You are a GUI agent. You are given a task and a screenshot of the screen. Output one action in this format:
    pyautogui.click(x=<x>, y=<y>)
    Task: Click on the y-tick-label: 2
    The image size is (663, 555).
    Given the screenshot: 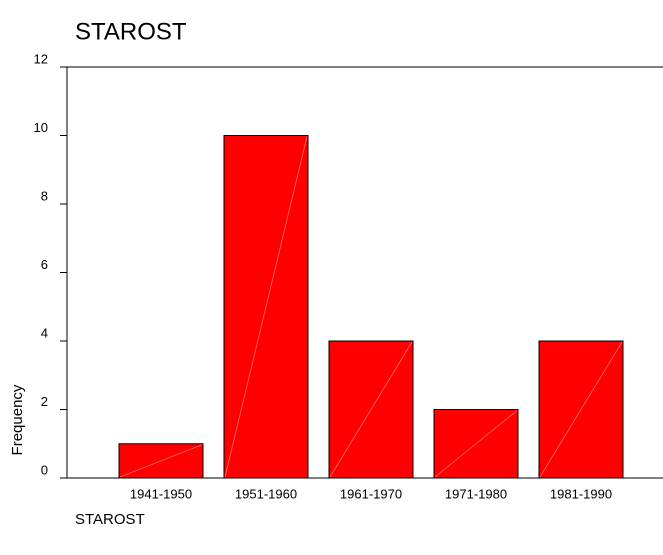 What is the action you would take?
    pyautogui.click(x=44, y=401)
    